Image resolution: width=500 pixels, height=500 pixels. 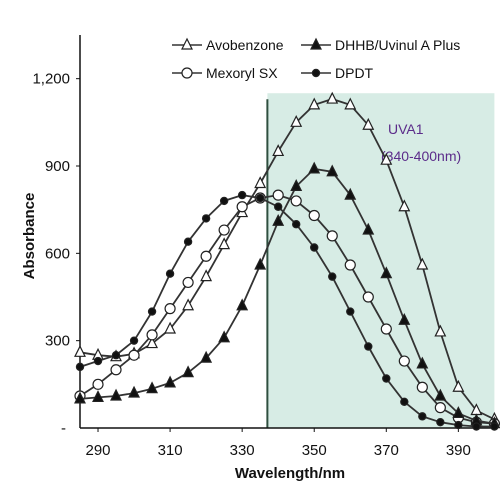 I want to click on legend-item: Avobenzone, so click(x=228, y=45).